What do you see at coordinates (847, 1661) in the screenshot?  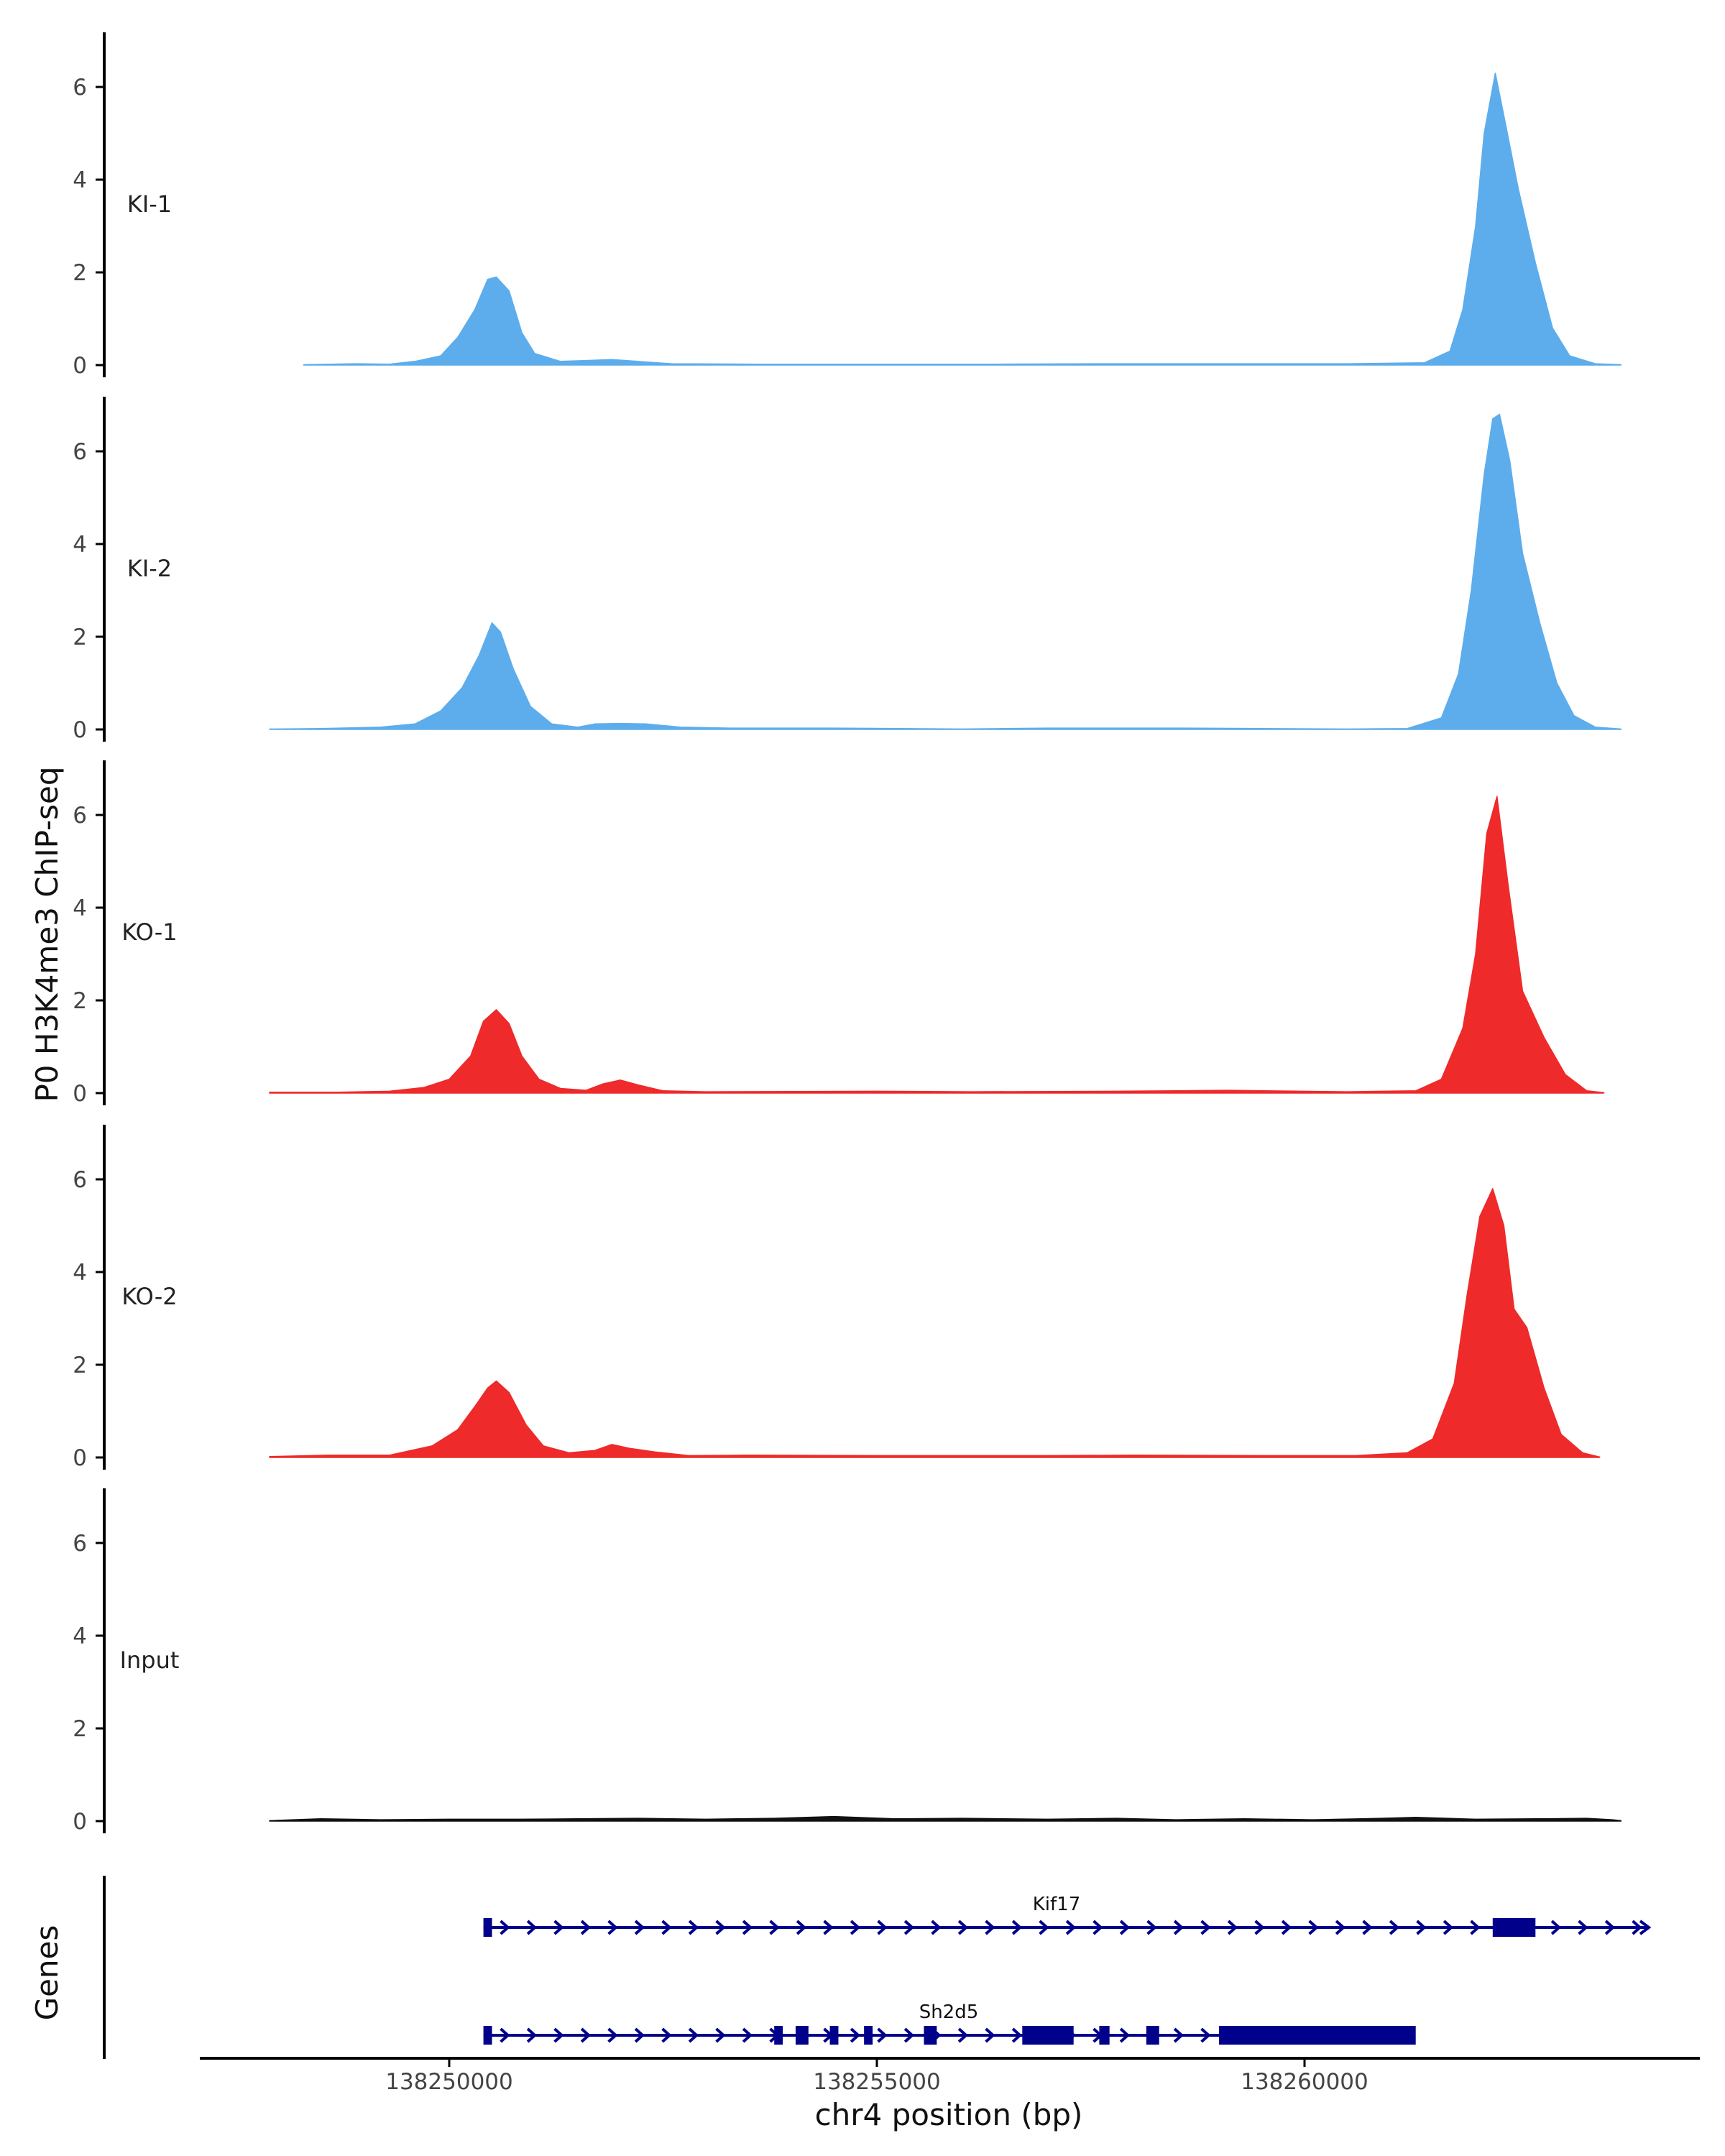 I see `track-input: 0 2 4 6 Input` at bounding box center [847, 1661].